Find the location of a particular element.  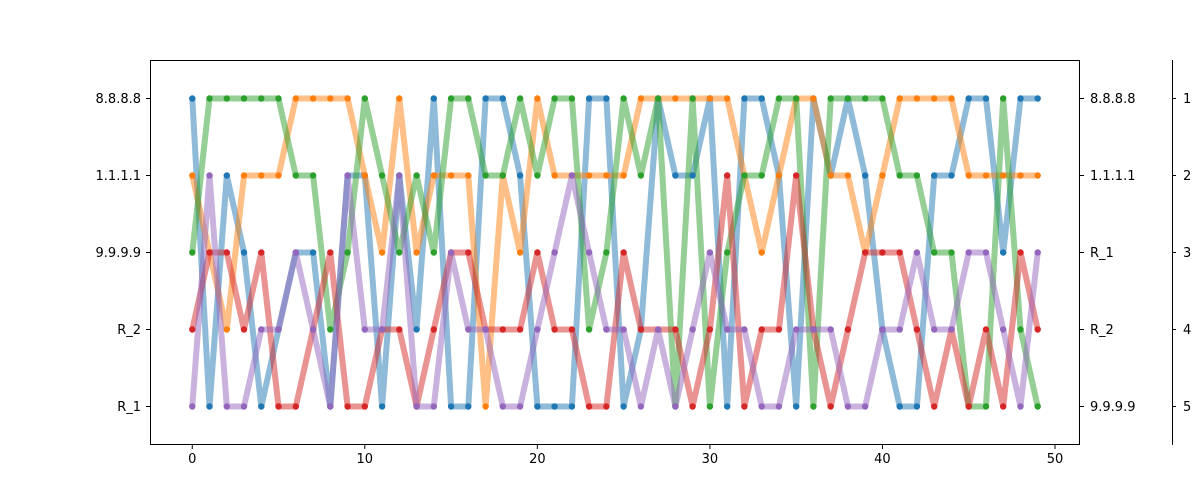

right-y-tick-label: 1.1.1.1 is located at coordinates (1112, 176).